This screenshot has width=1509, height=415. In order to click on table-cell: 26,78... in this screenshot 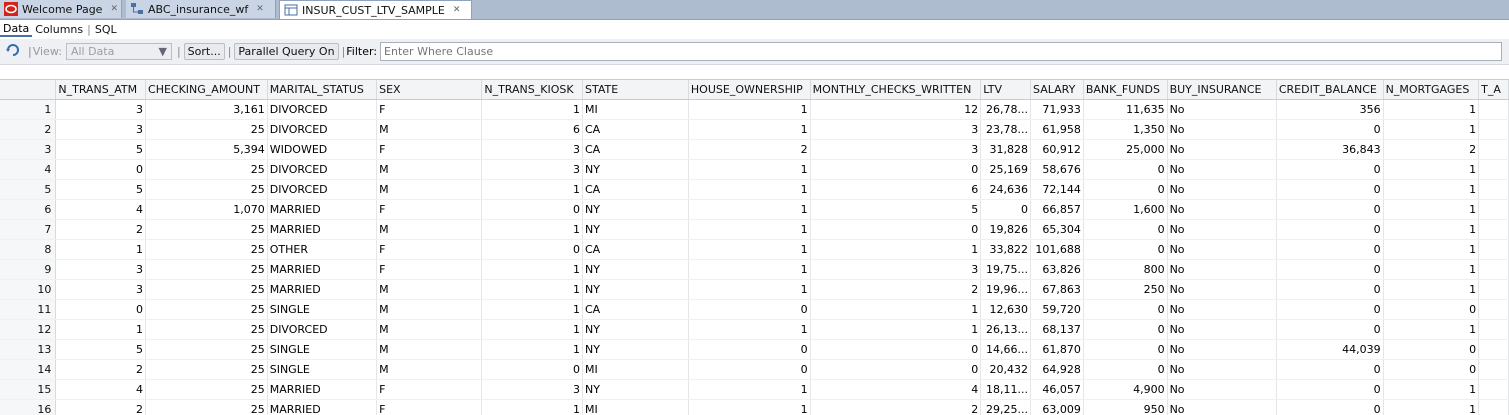, I will do `click(1006, 110)`.